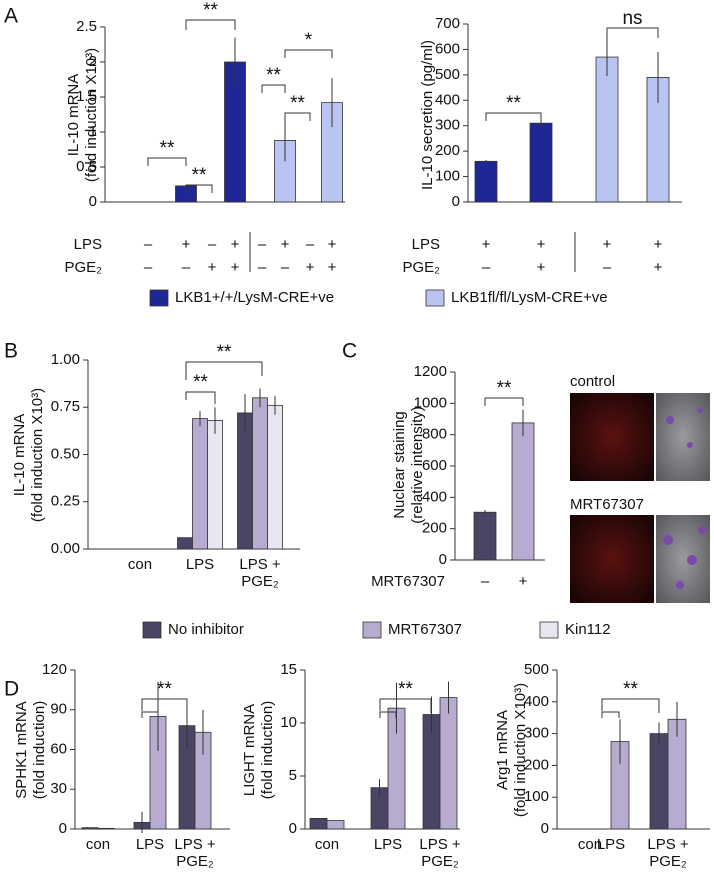 The height and width of the screenshot is (877, 714). Describe the element at coordinates (399, 465) in the screenshot. I see `y-axis-label: Nuclear staining` at that location.